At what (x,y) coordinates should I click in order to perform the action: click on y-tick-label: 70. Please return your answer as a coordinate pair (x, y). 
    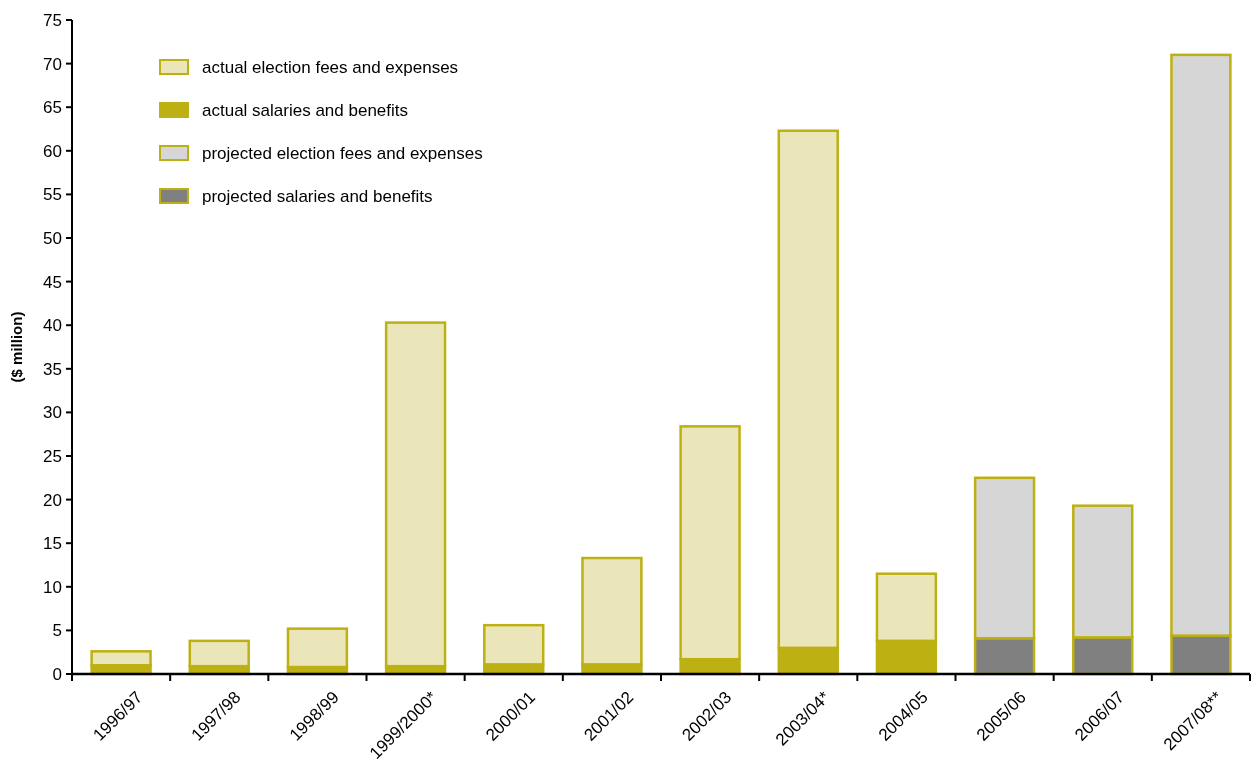
    Looking at the image, I should click on (52, 64).